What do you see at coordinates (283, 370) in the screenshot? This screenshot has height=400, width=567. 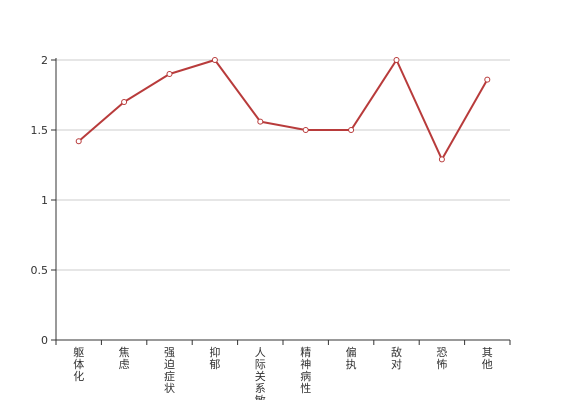 I see `x-axis-ticks: 躯体化 焦虑 强迫症状 抑郁 人际关系敏感 精神病性 偏执 敌对 恐怖 其他` at bounding box center [283, 370].